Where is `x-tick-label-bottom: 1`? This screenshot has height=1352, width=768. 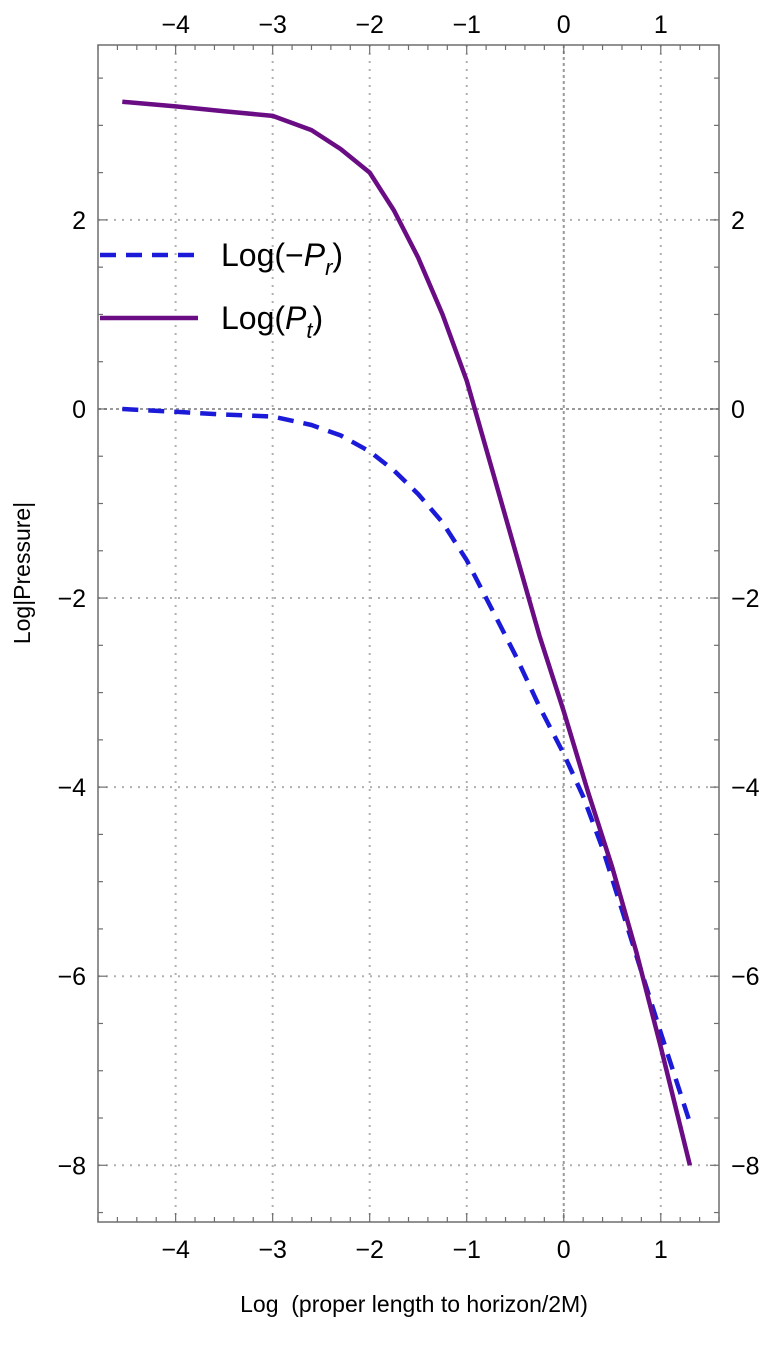
x-tick-label-bottom: 1 is located at coordinates (661, 1250).